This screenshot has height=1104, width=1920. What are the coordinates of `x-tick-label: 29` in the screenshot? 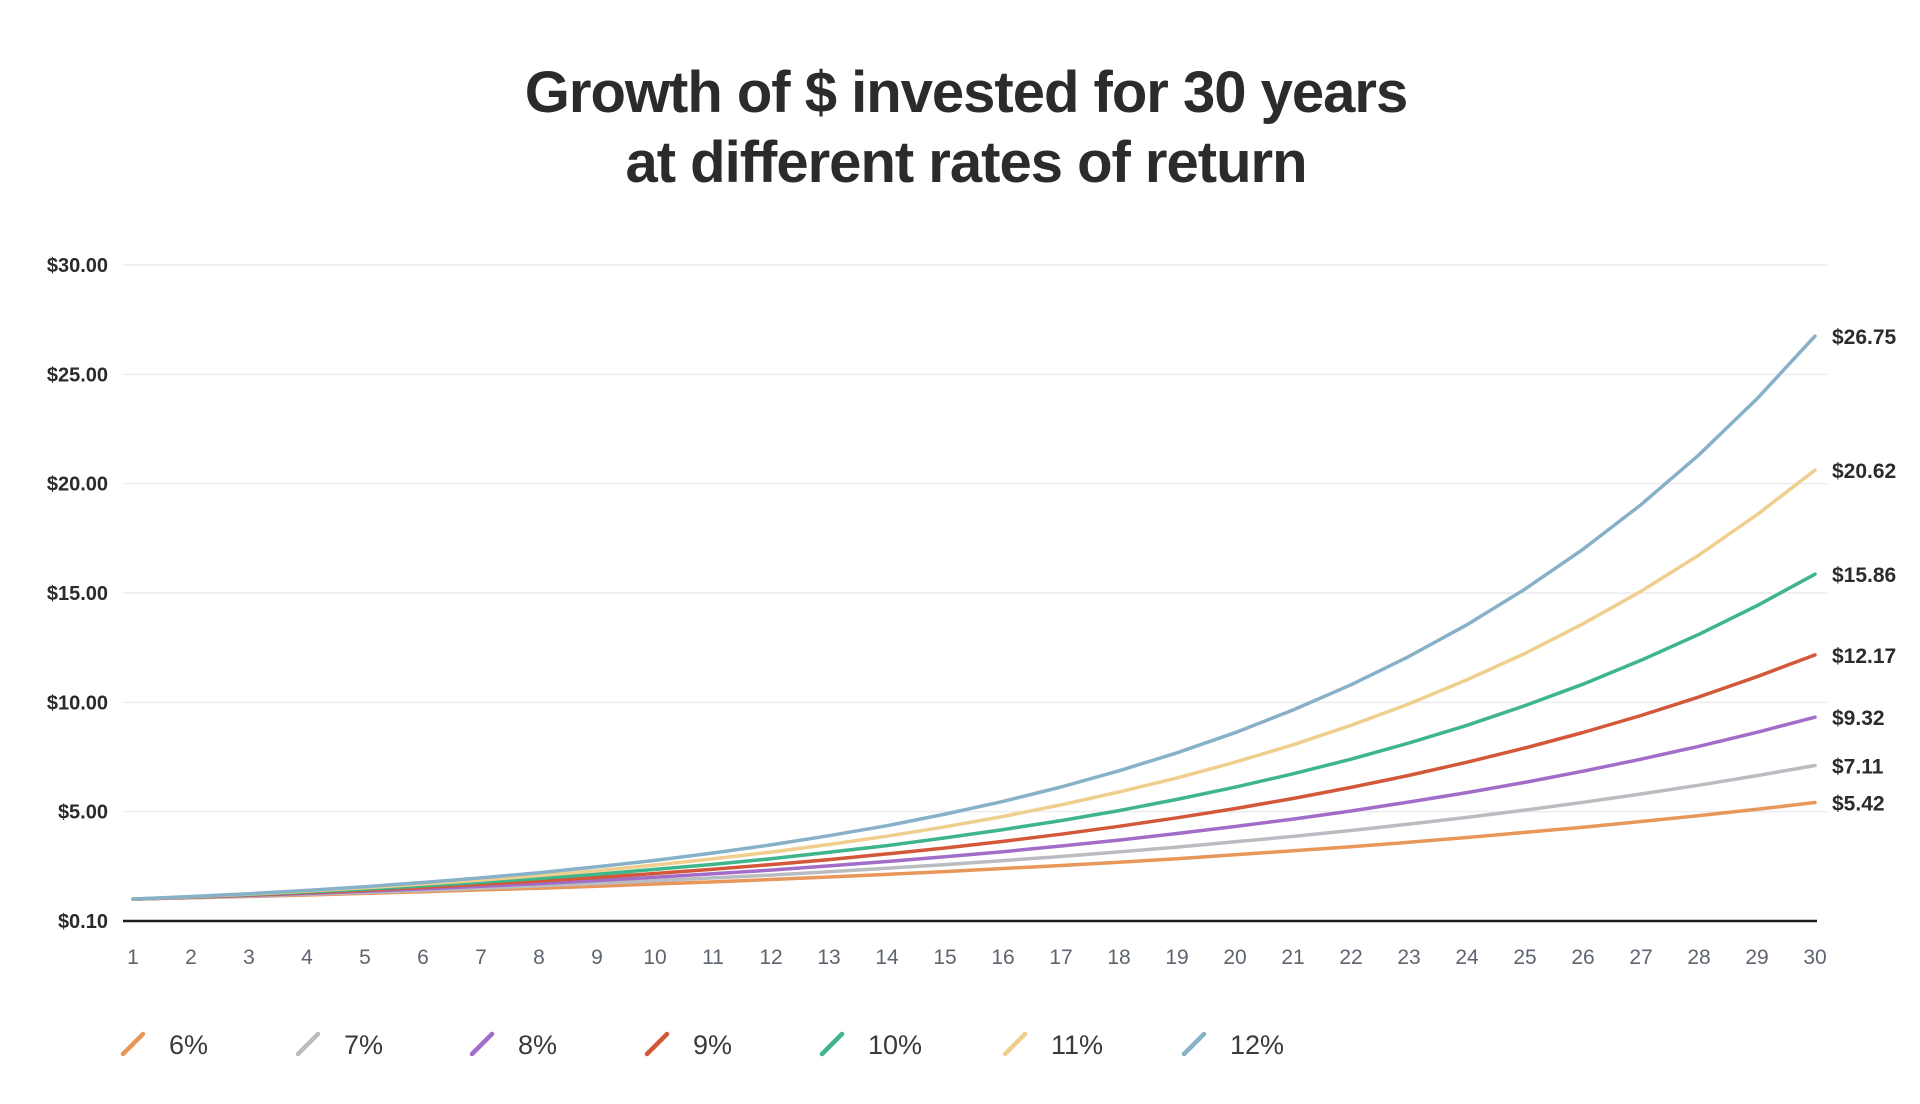 It's located at (1756, 957).